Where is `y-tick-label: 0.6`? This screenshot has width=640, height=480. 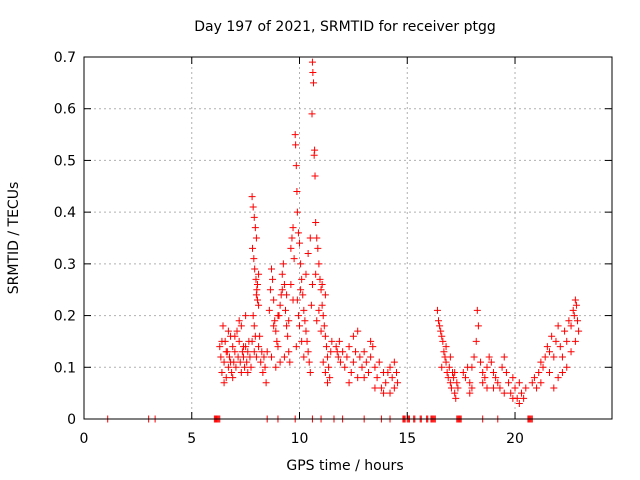
y-tick-label: 0.6 is located at coordinates (65, 110).